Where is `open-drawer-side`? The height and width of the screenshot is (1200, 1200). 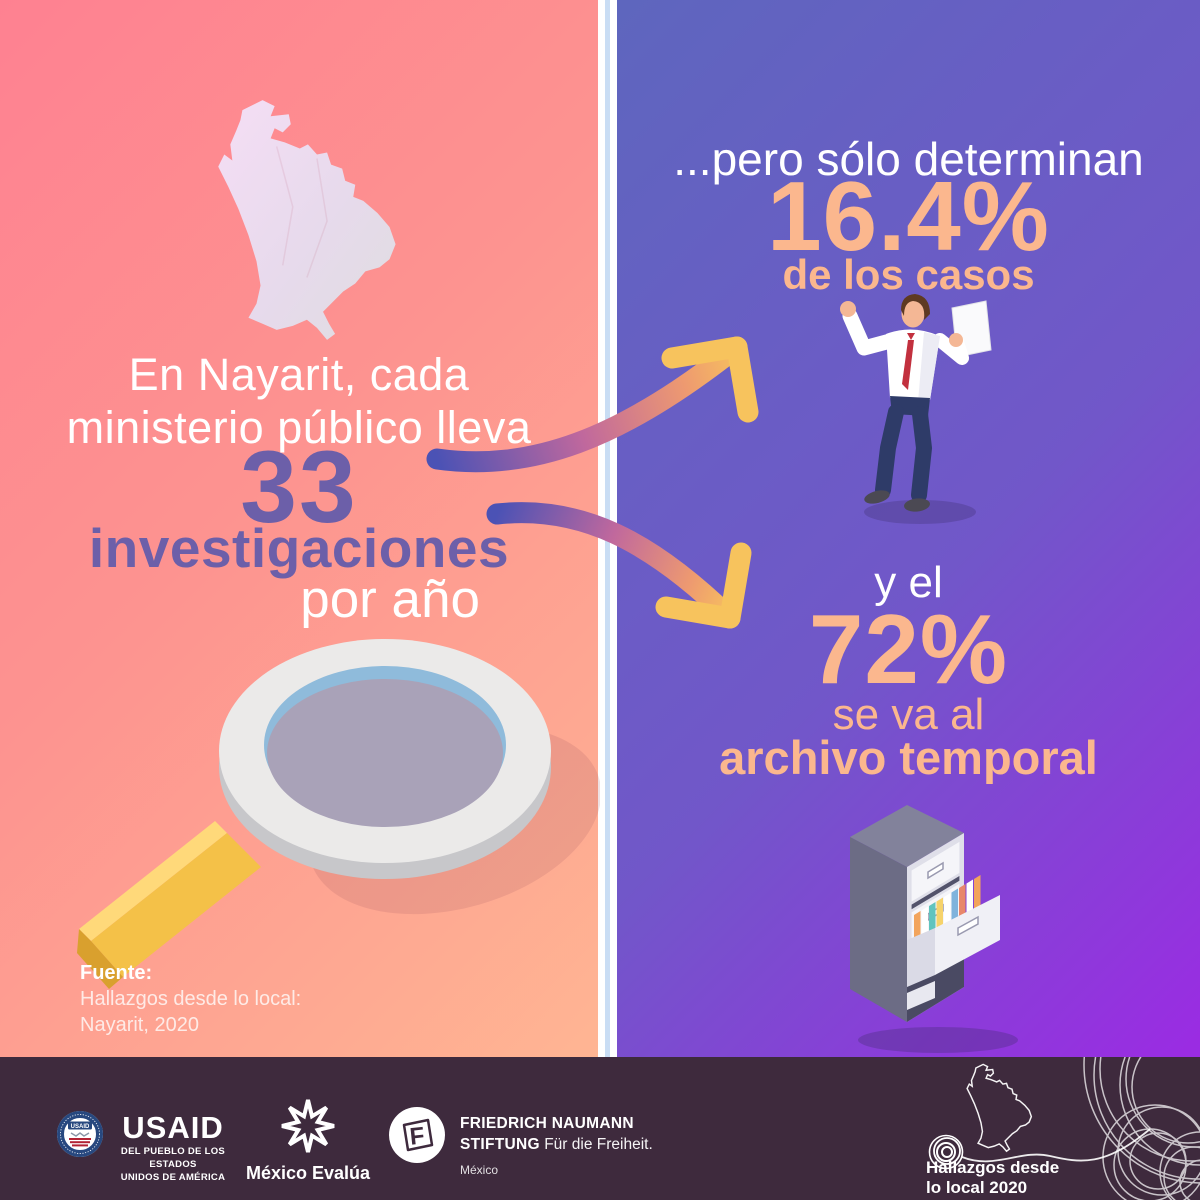 open-drawer-side is located at coordinates (921, 957).